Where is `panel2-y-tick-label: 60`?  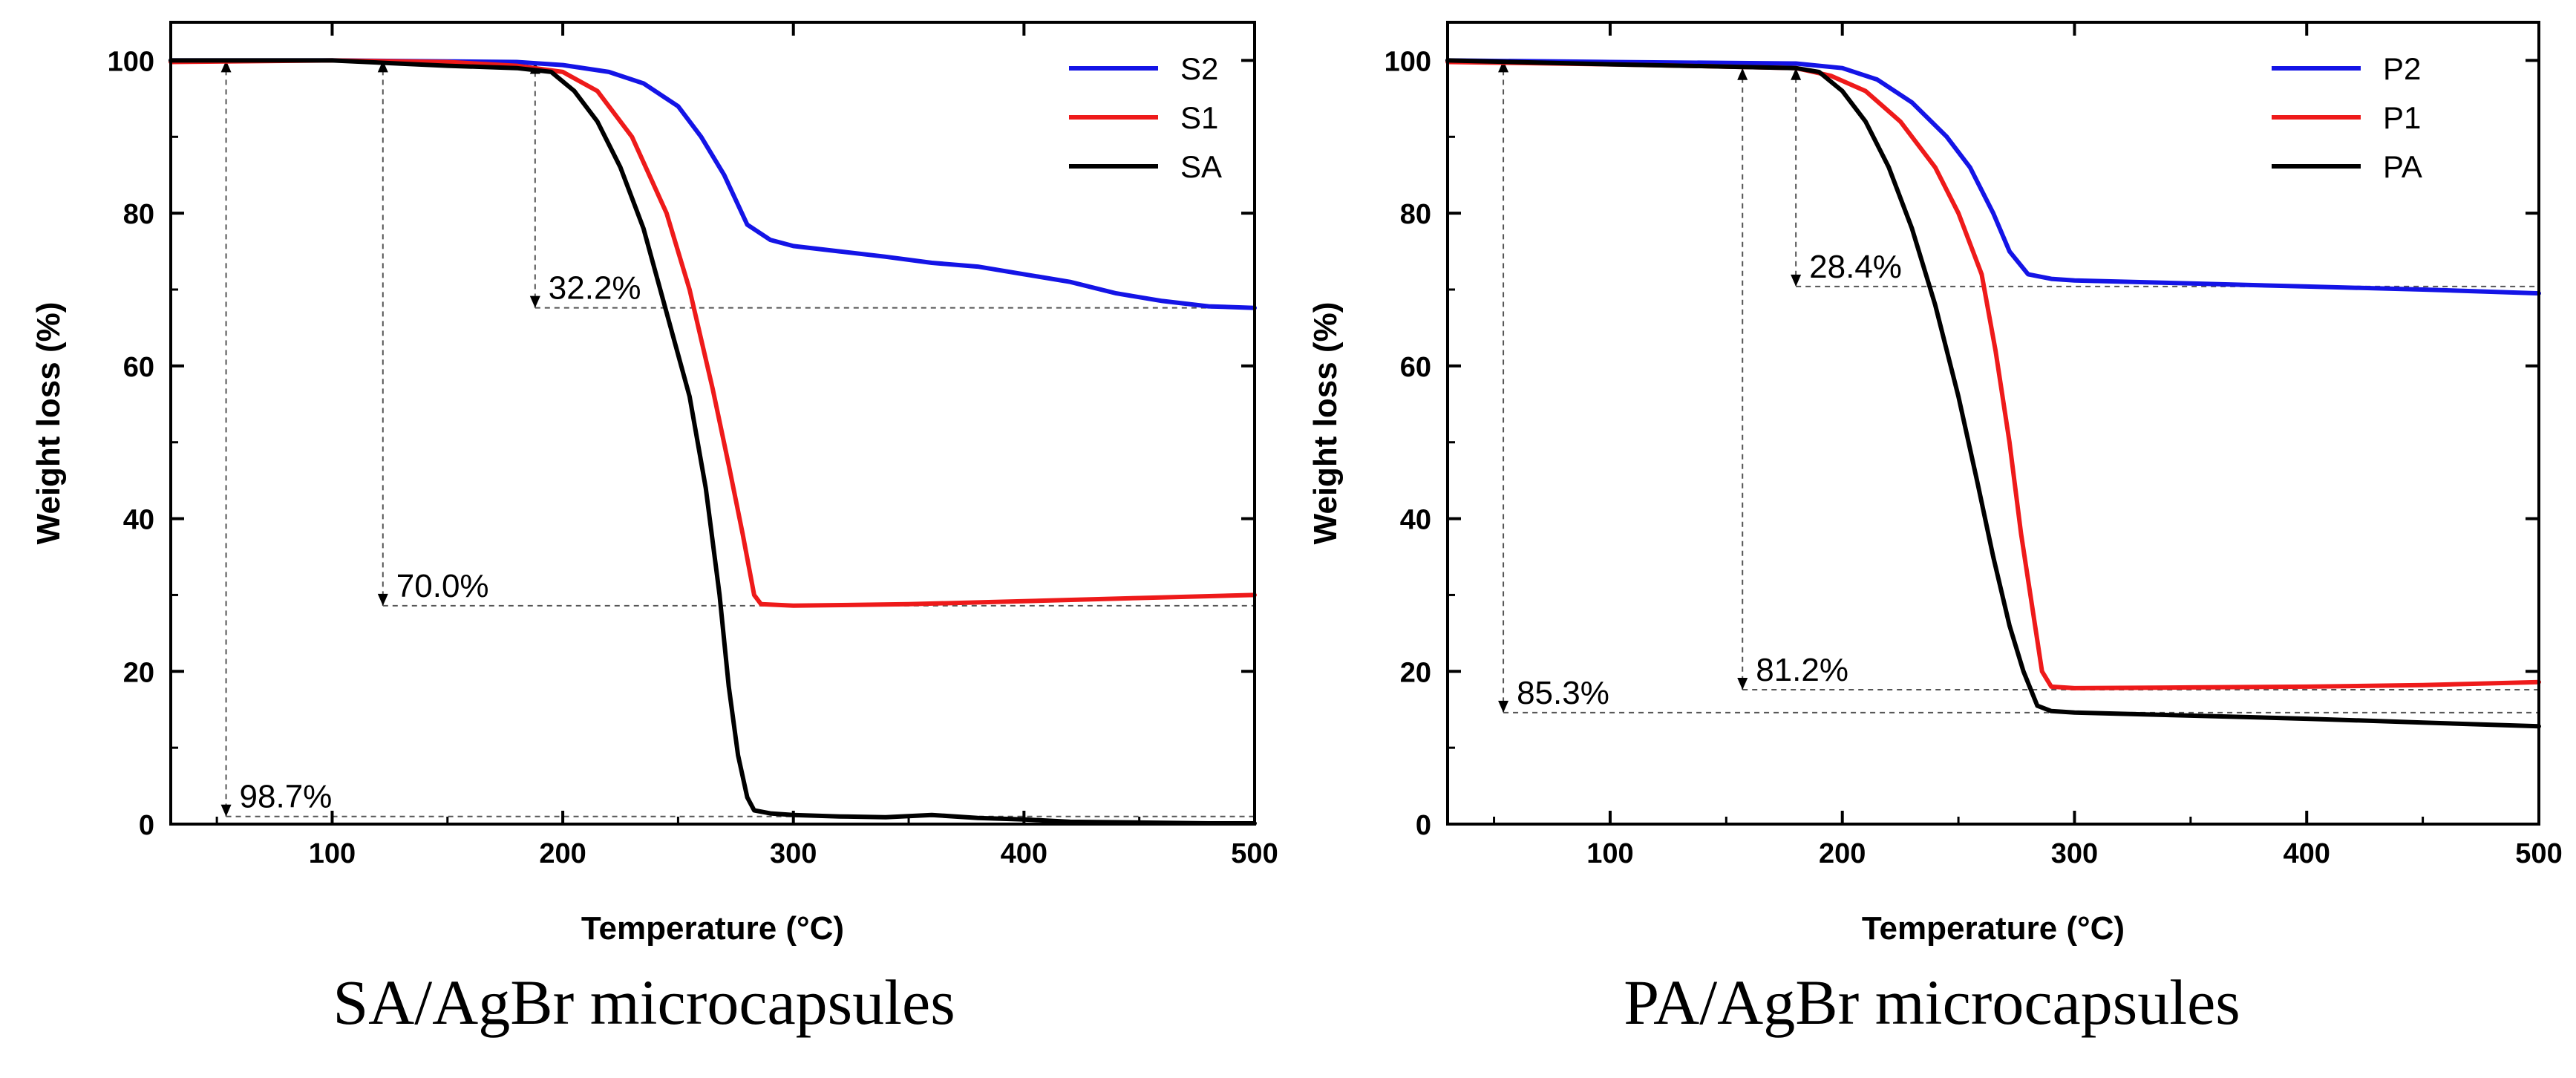 panel2-y-tick-label: 60 is located at coordinates (1415, 367).